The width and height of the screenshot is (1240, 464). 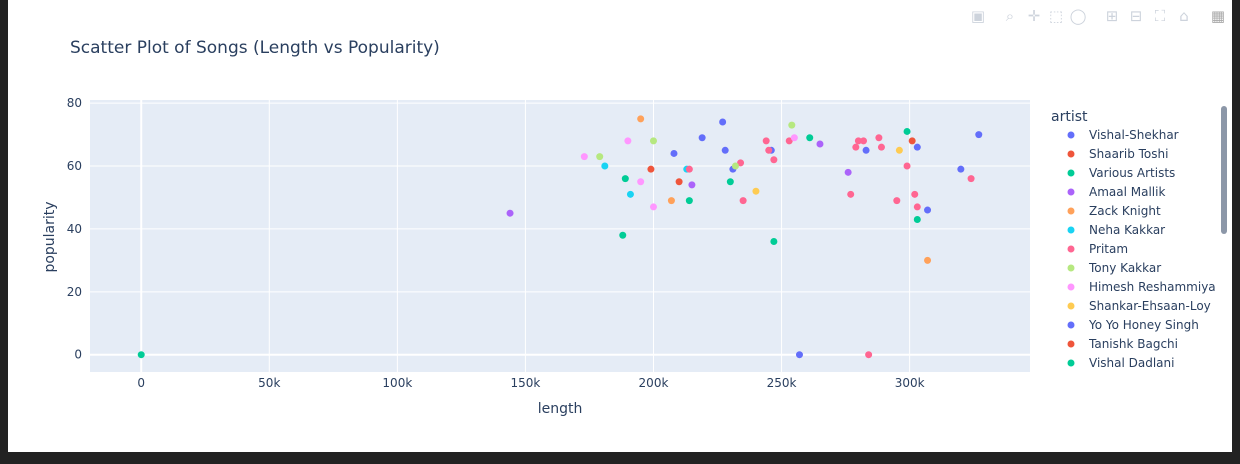 What do you see at coordinates (1112, 16) in the screenshot?
I see `zoom-in-icon: ⊞` at bounding box center [1112, 16].